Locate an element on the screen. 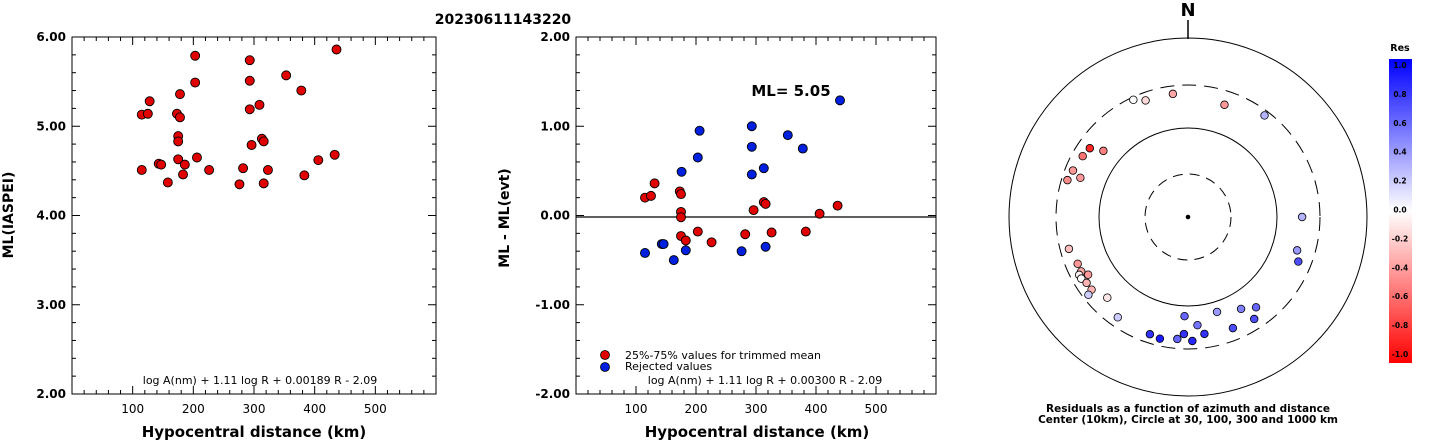  panel2-ytick-label: -2.00 is located at coordinates (552, 394).